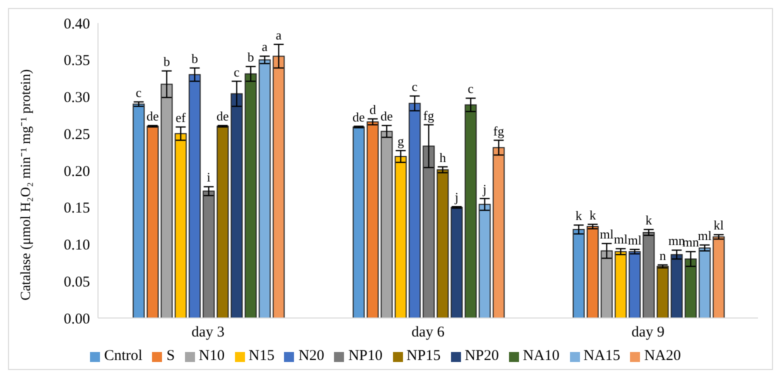  What do you see at coordinates (481, 356) in the screenshot?
I see `legend-label: NP20` at bounding box center [481, 356].